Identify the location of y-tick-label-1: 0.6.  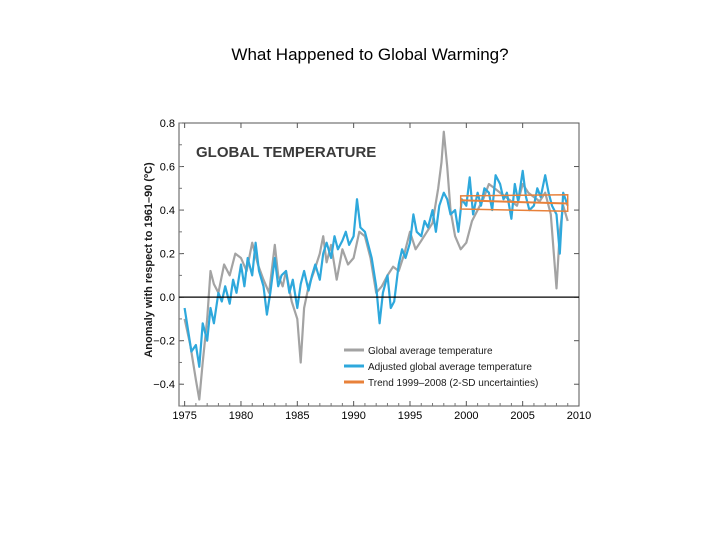
(167, 168).